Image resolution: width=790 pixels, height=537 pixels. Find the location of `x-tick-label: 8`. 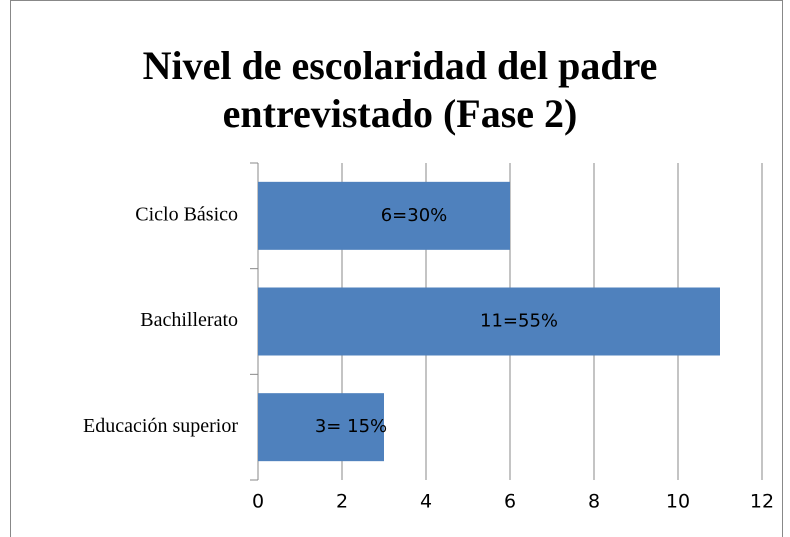

x-tick-label: 8 is located at coordinates (594, 502).